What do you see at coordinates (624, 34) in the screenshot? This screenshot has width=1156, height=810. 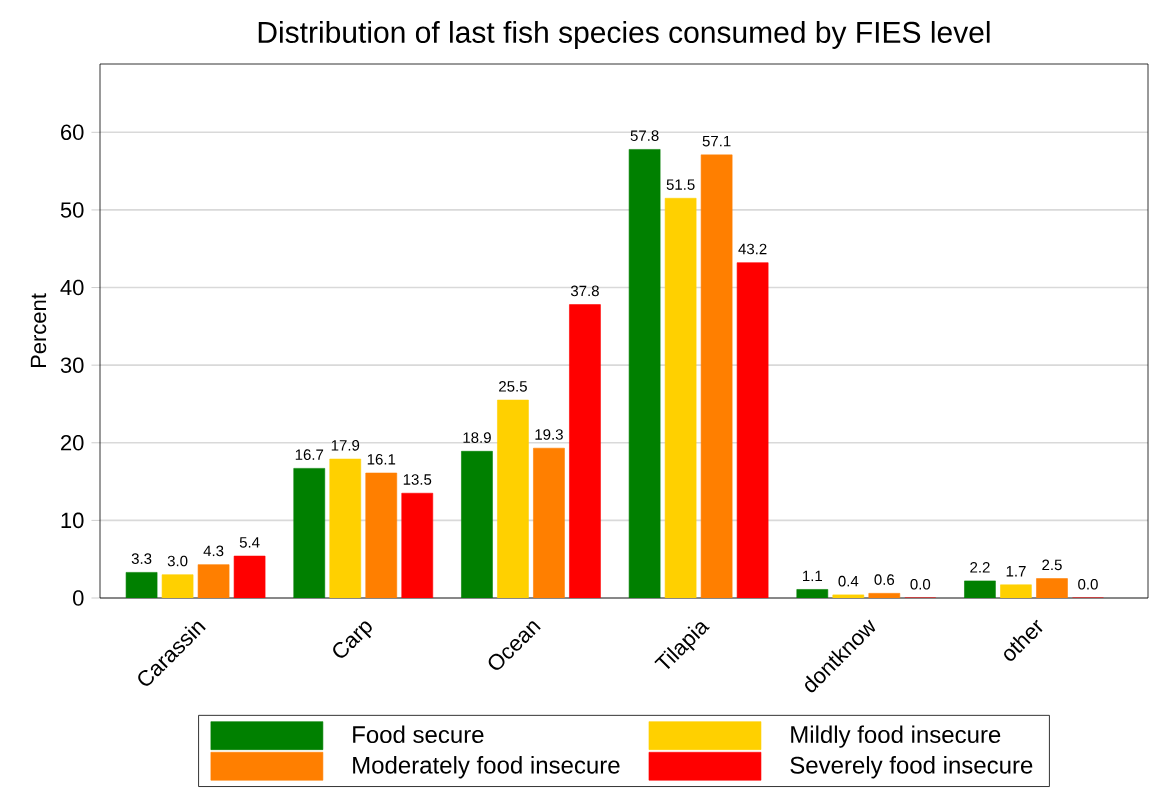 I see `chart-title: Distribution of last fish species consumed by FIES level` at bounding box center [624, 34].